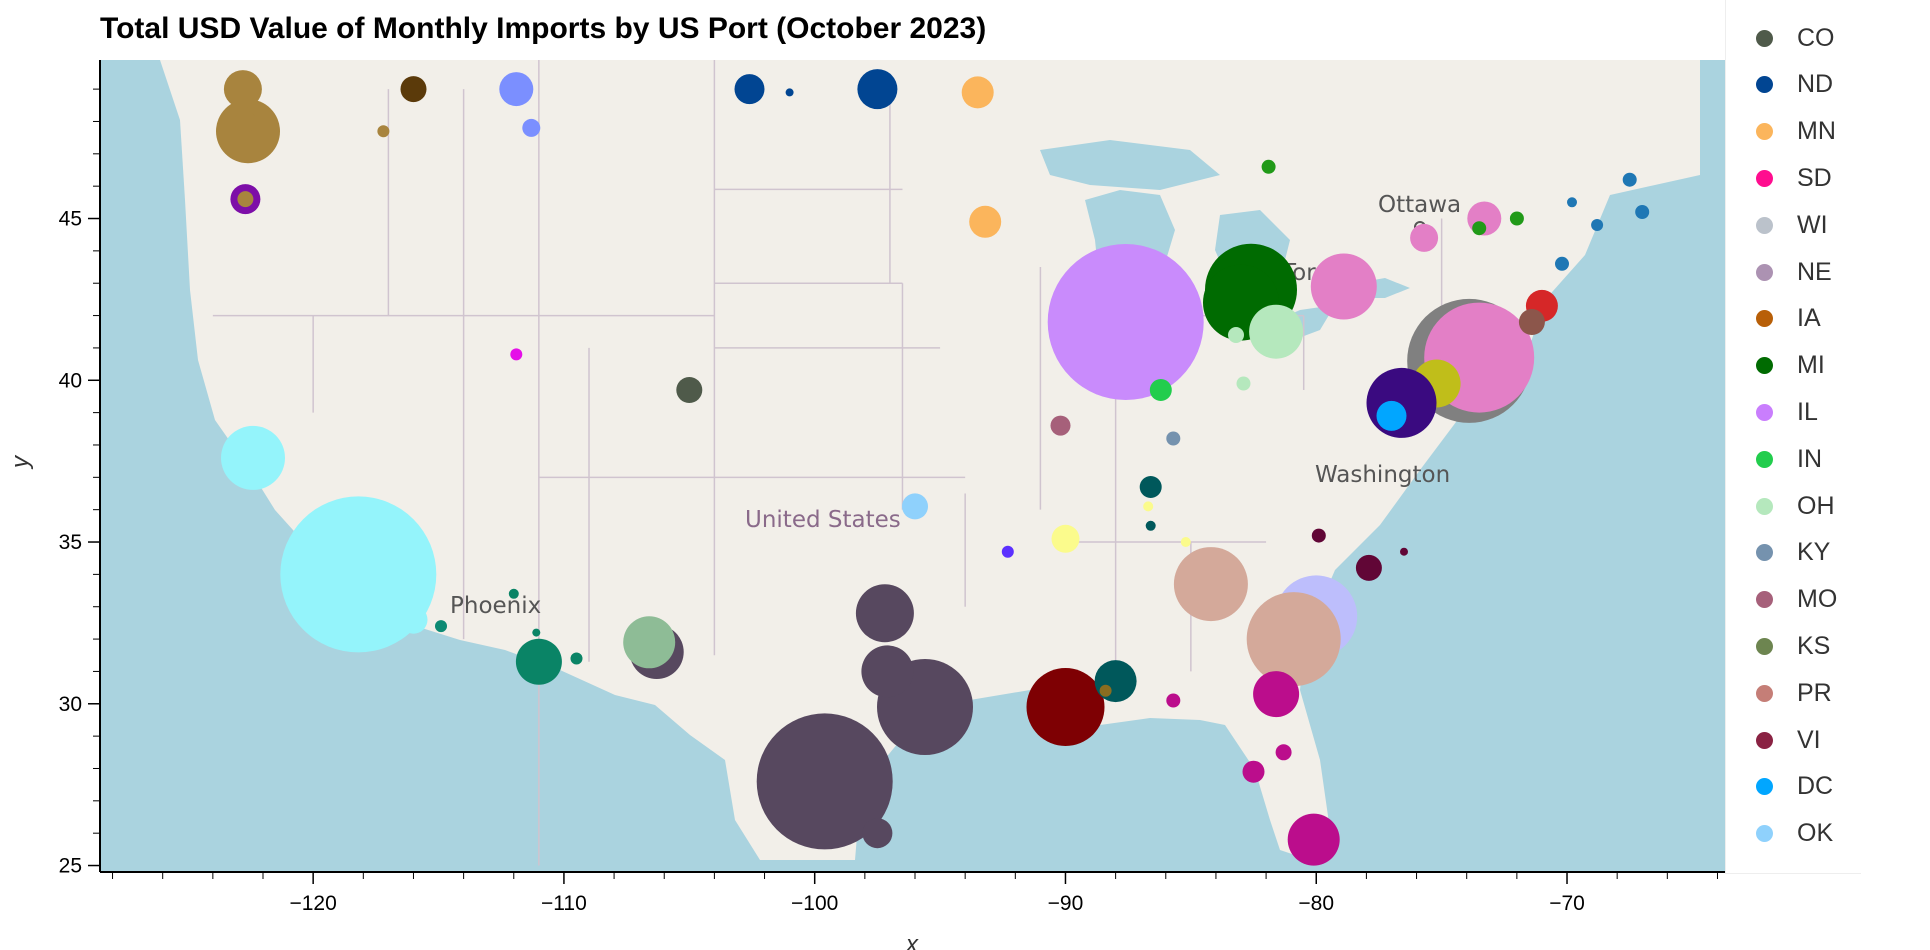 The height and width of the screenshot is (950, 1930). Describe the element at coordinates (912, 940) in the screenshot. I see `x-axis-title: x` at that location.